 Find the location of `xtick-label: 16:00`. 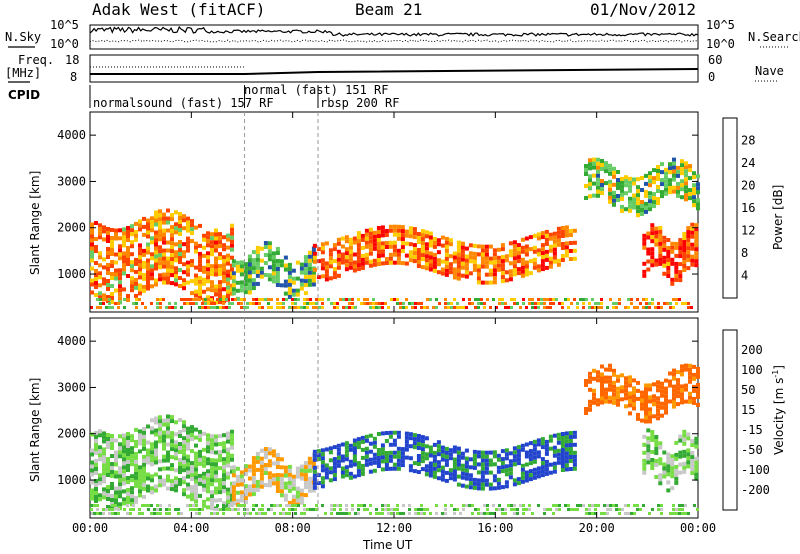

xtick-label: 16:00 is located at coordinates (495, 528).